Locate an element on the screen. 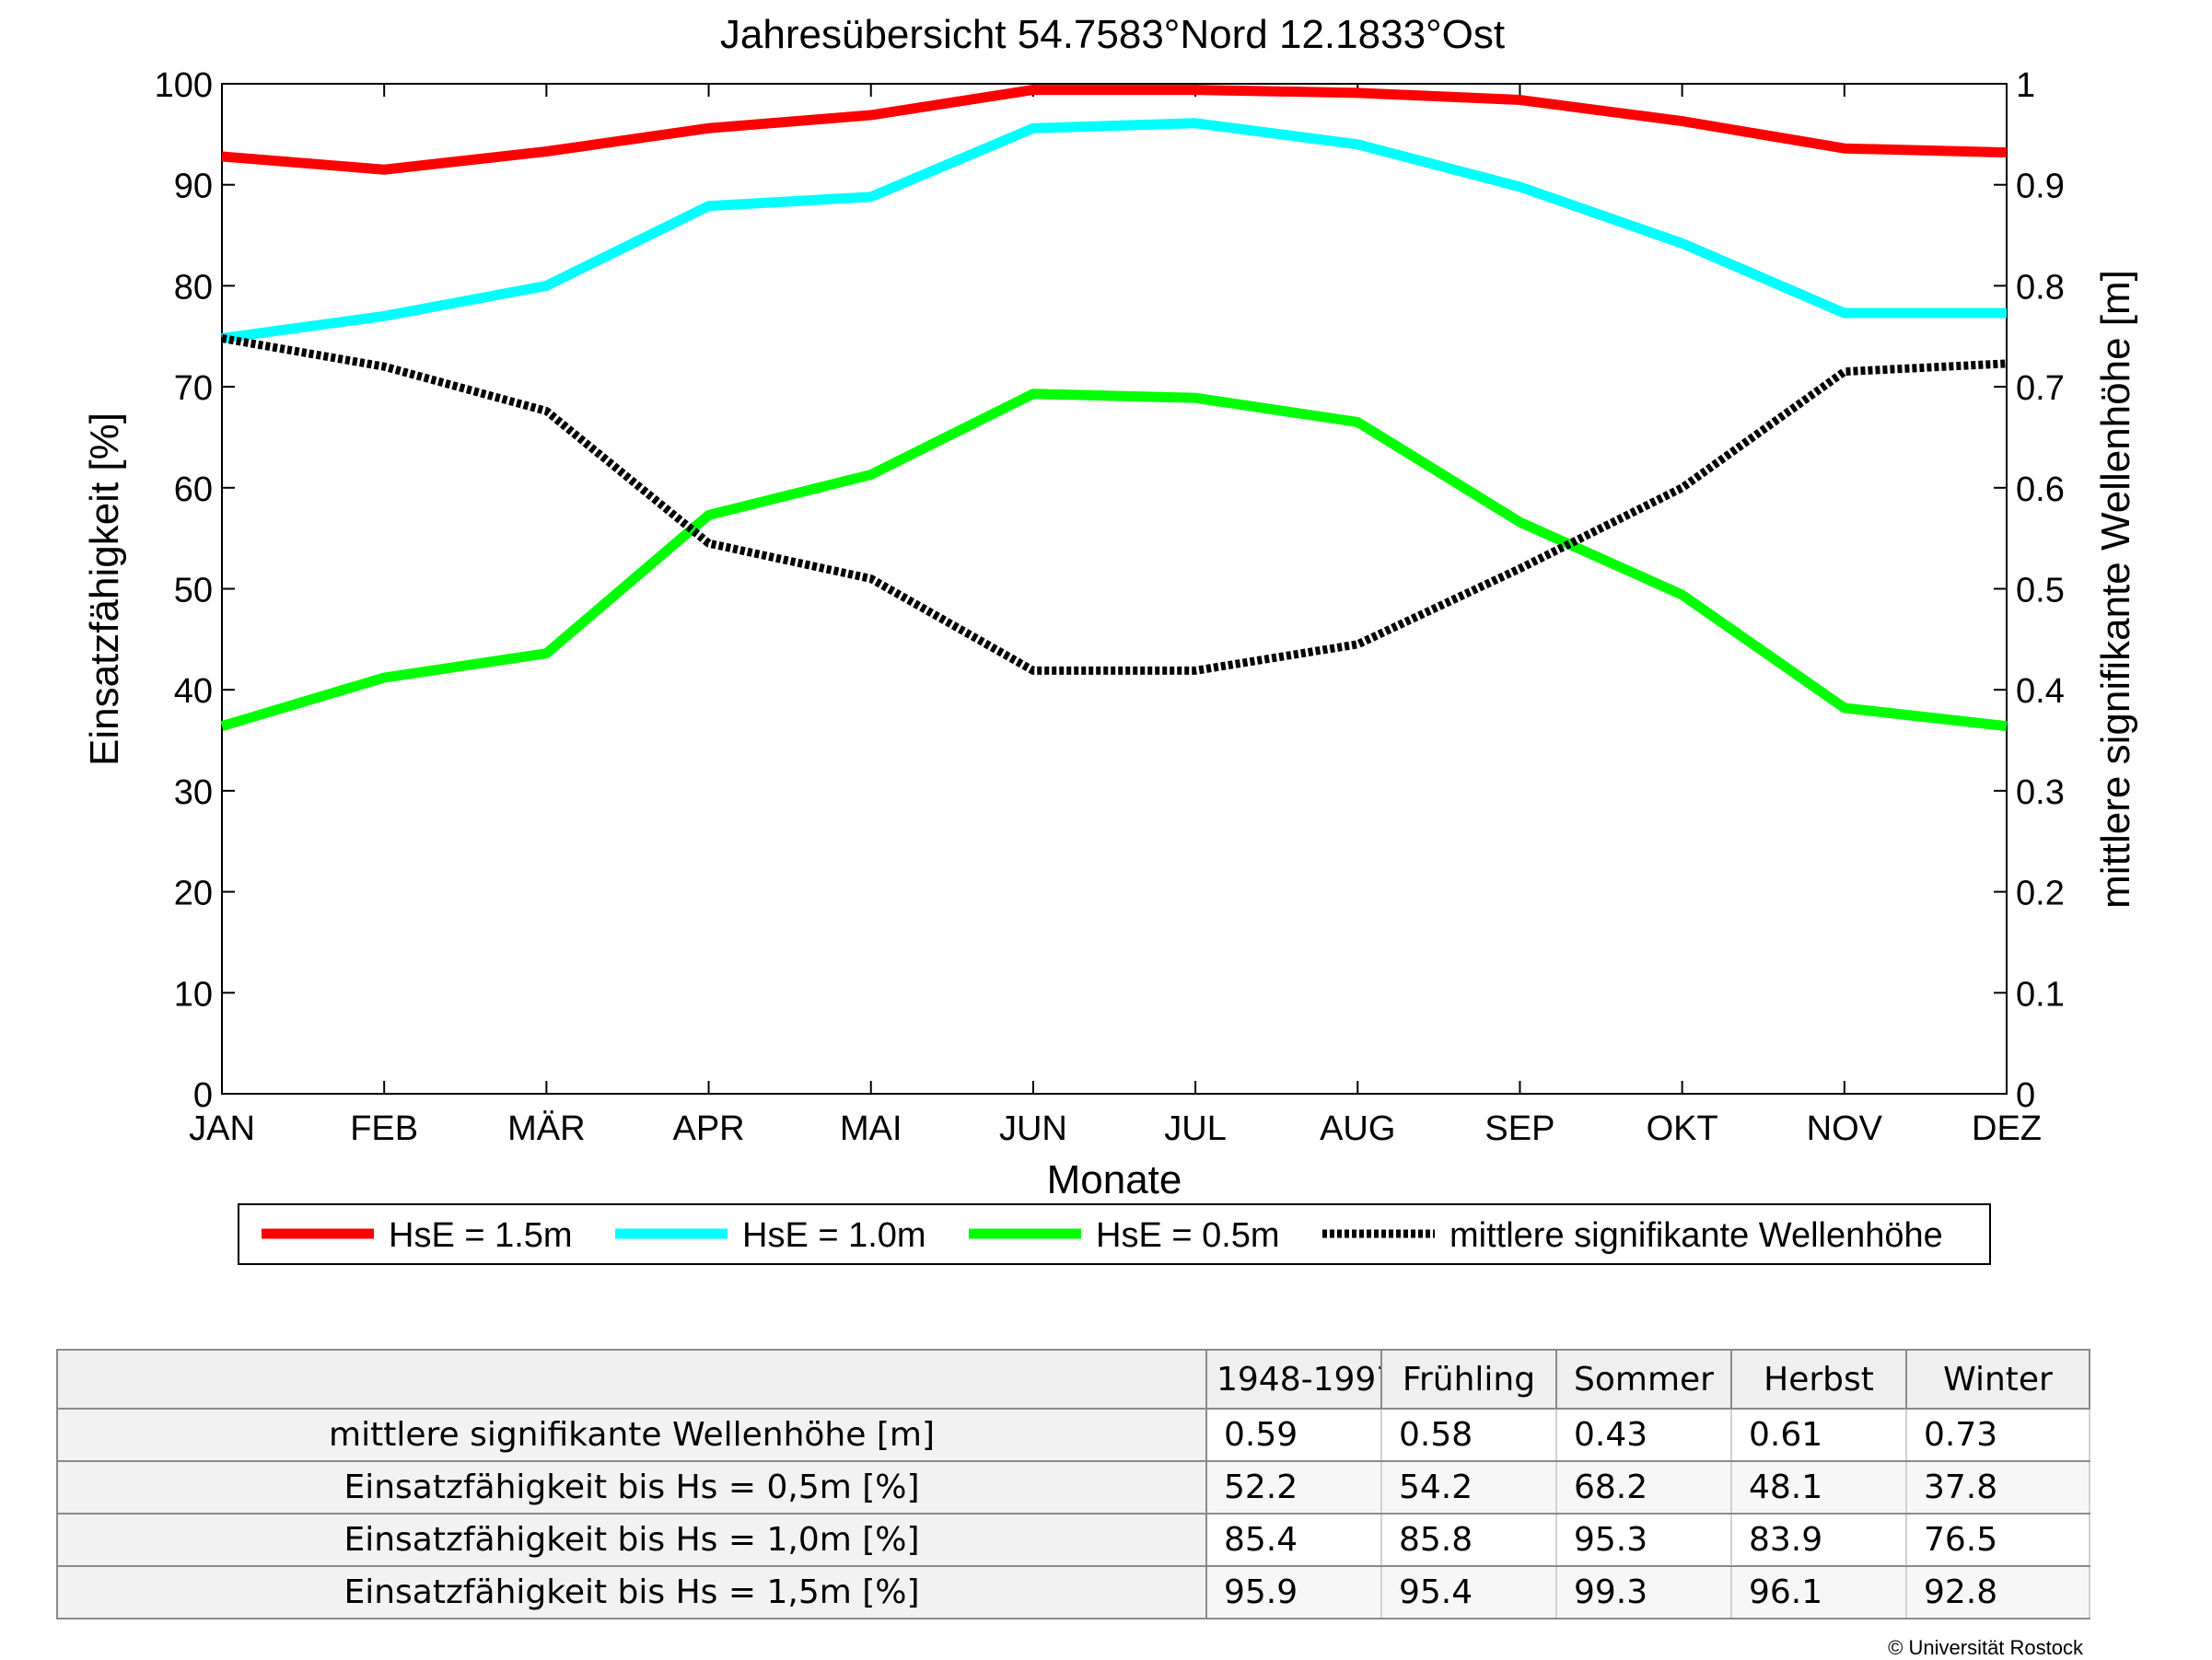 The width and height of the screenshot is (2212, 1660). y2-tick-label: 0.9 is located at coordinates (2040, 187).